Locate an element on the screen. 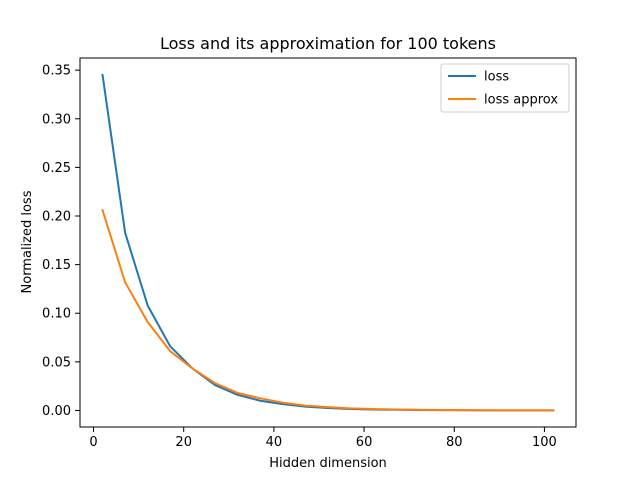  x-tick-label: 100 is located at coordinates (544, 442).